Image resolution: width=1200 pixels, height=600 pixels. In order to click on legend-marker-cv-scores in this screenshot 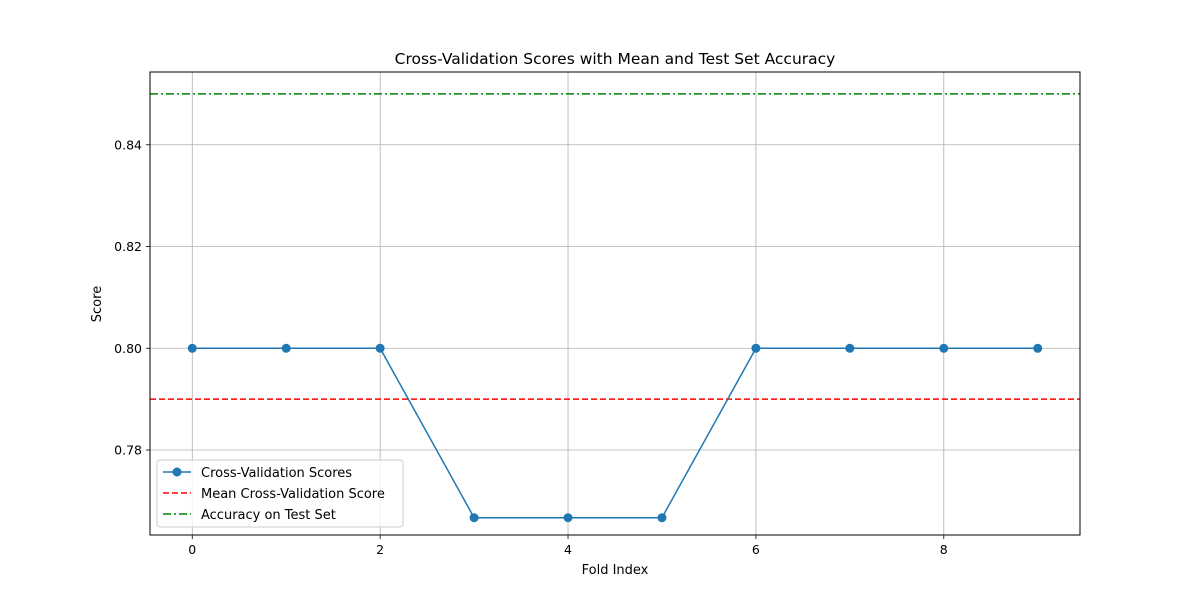, I will do `click(177, 472)`.